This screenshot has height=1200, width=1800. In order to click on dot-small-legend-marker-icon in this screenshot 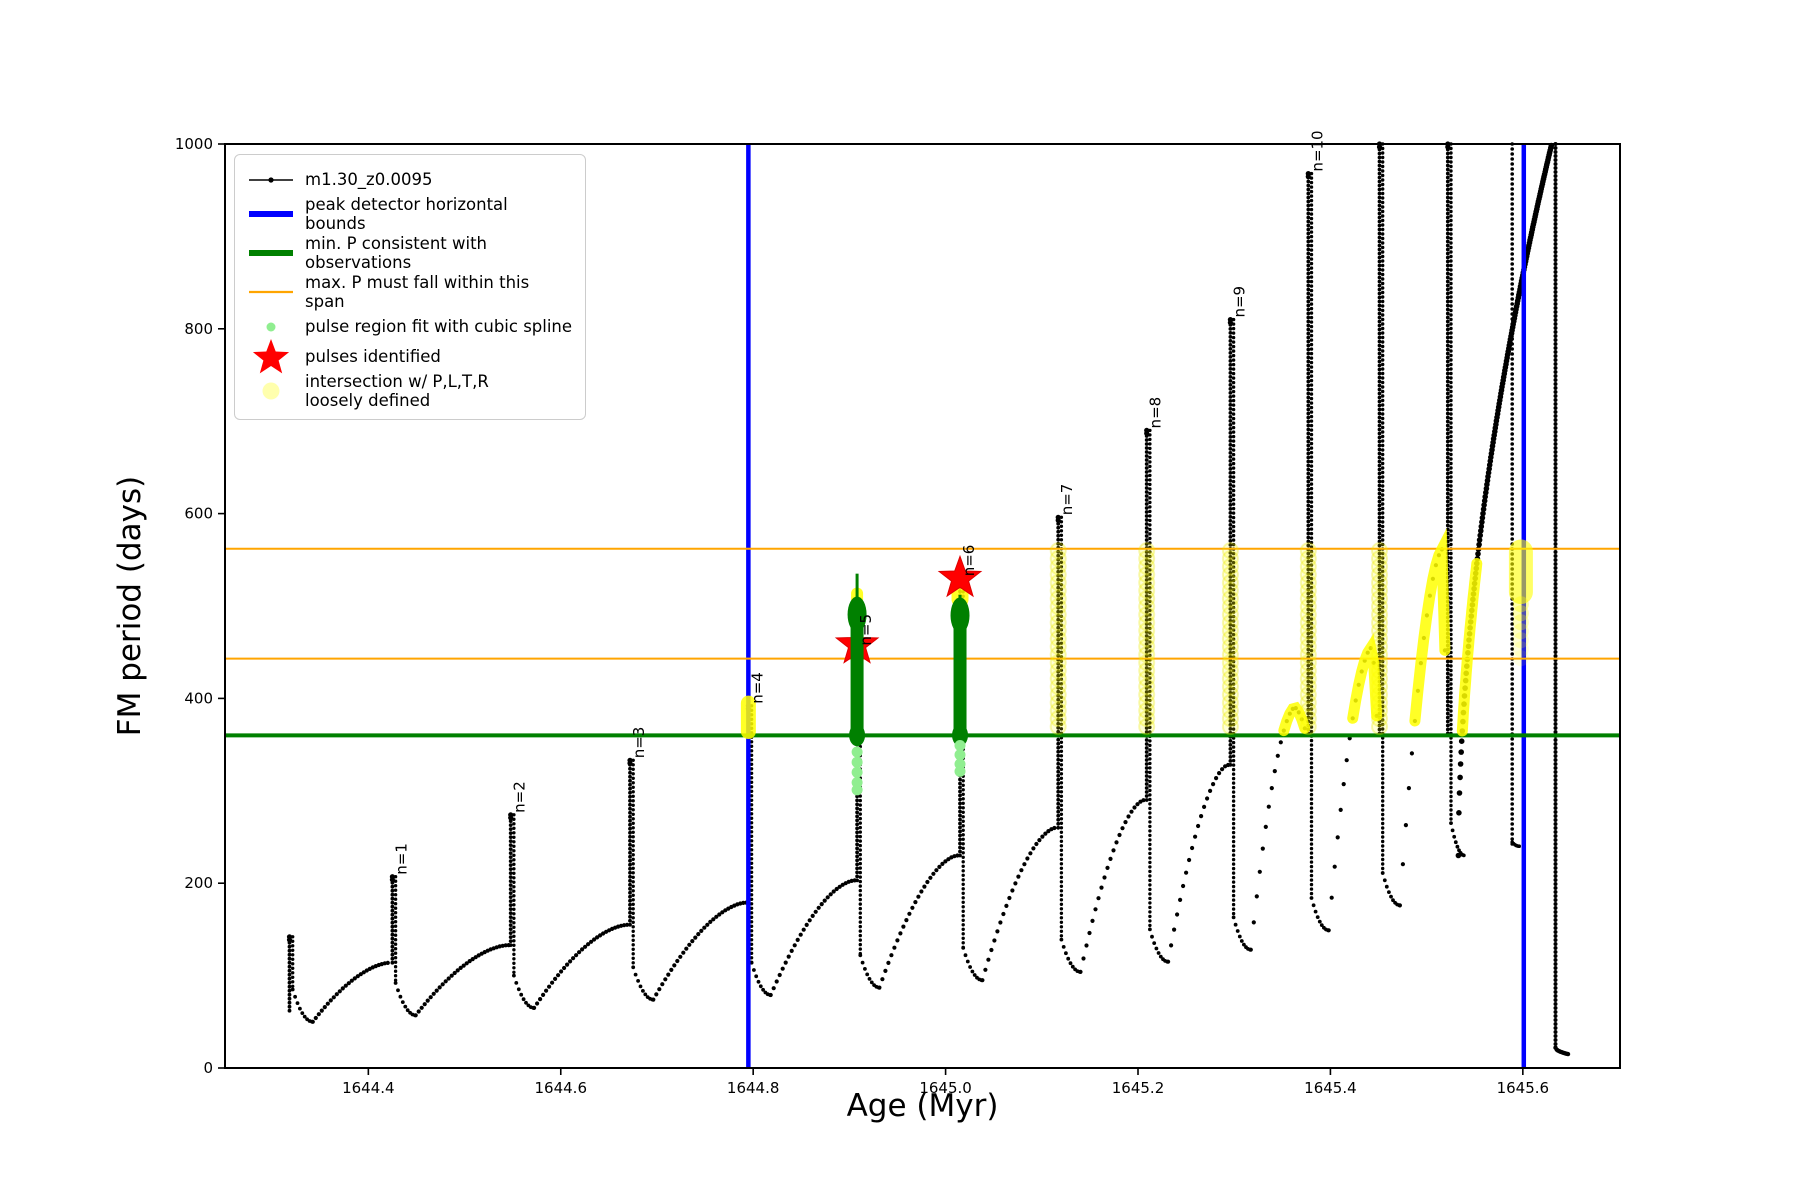, I will do `click(271, 327)`.